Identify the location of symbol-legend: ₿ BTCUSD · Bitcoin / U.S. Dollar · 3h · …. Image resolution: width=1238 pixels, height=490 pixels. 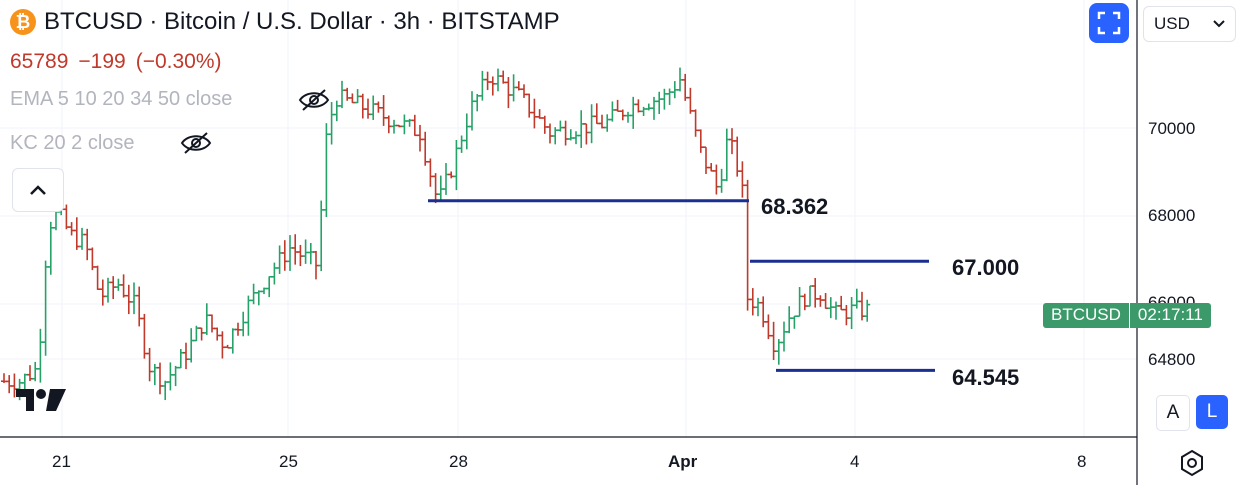
(285, 22).